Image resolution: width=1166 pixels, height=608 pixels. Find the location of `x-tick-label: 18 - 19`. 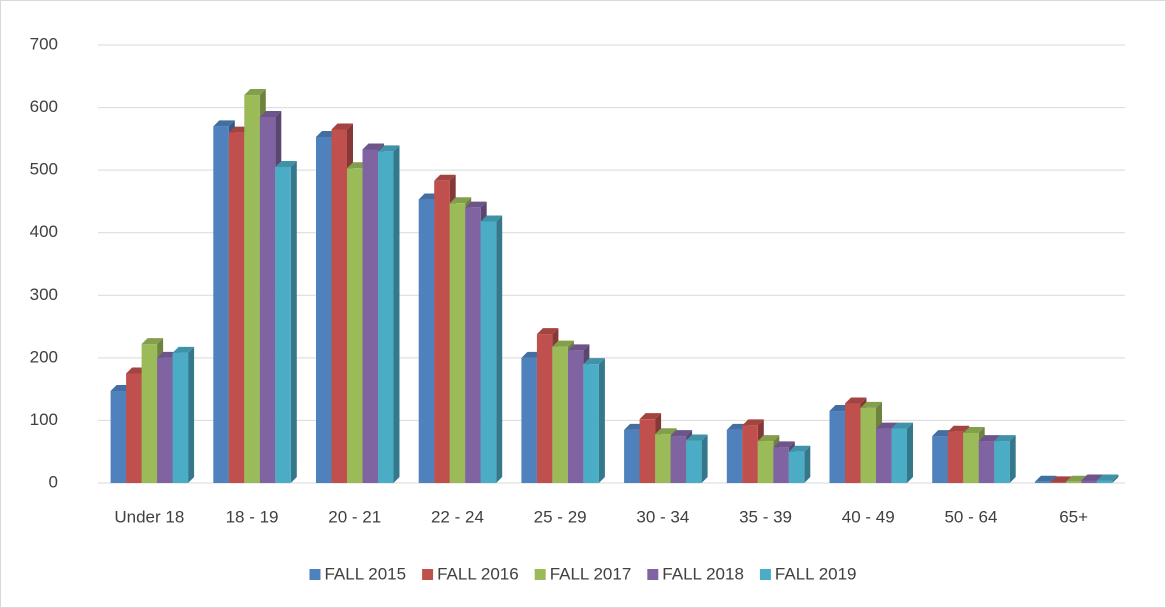

x-tick-label: 18 - 19 is located at coordinates (252, 516).